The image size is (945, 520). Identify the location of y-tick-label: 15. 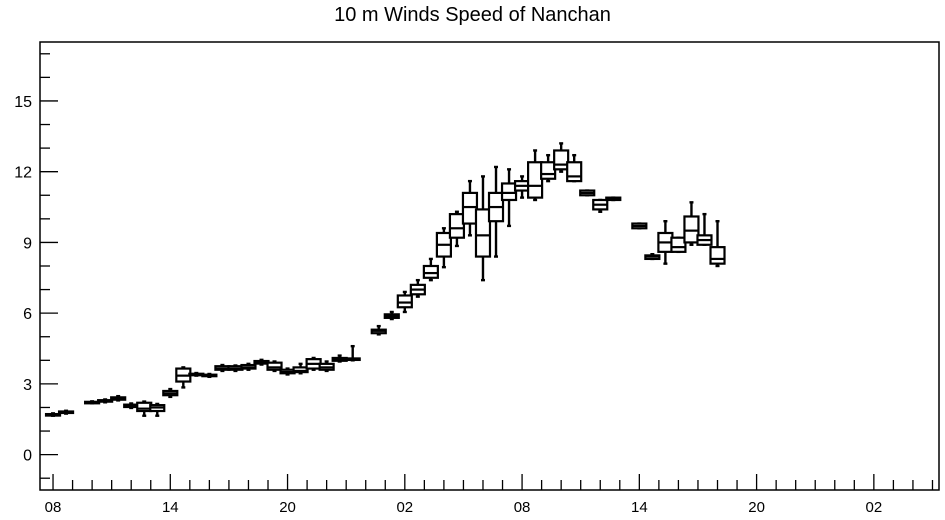
(23, 102).